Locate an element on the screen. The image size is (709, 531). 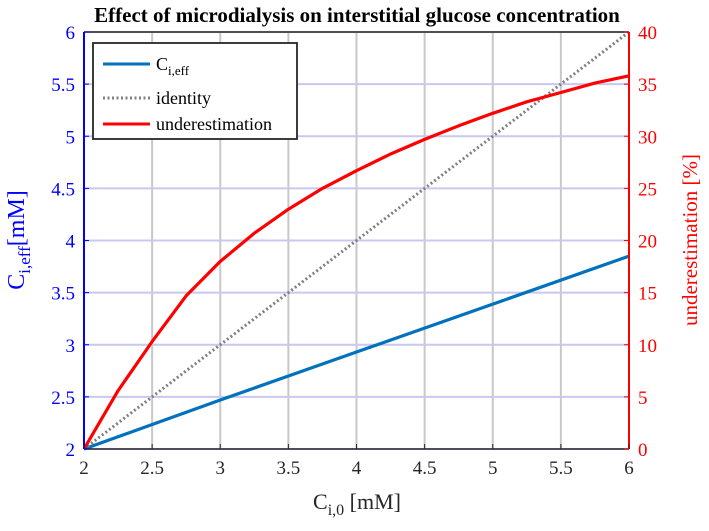
y-right-tick-label: 15 is located at coordinates (647, 294).